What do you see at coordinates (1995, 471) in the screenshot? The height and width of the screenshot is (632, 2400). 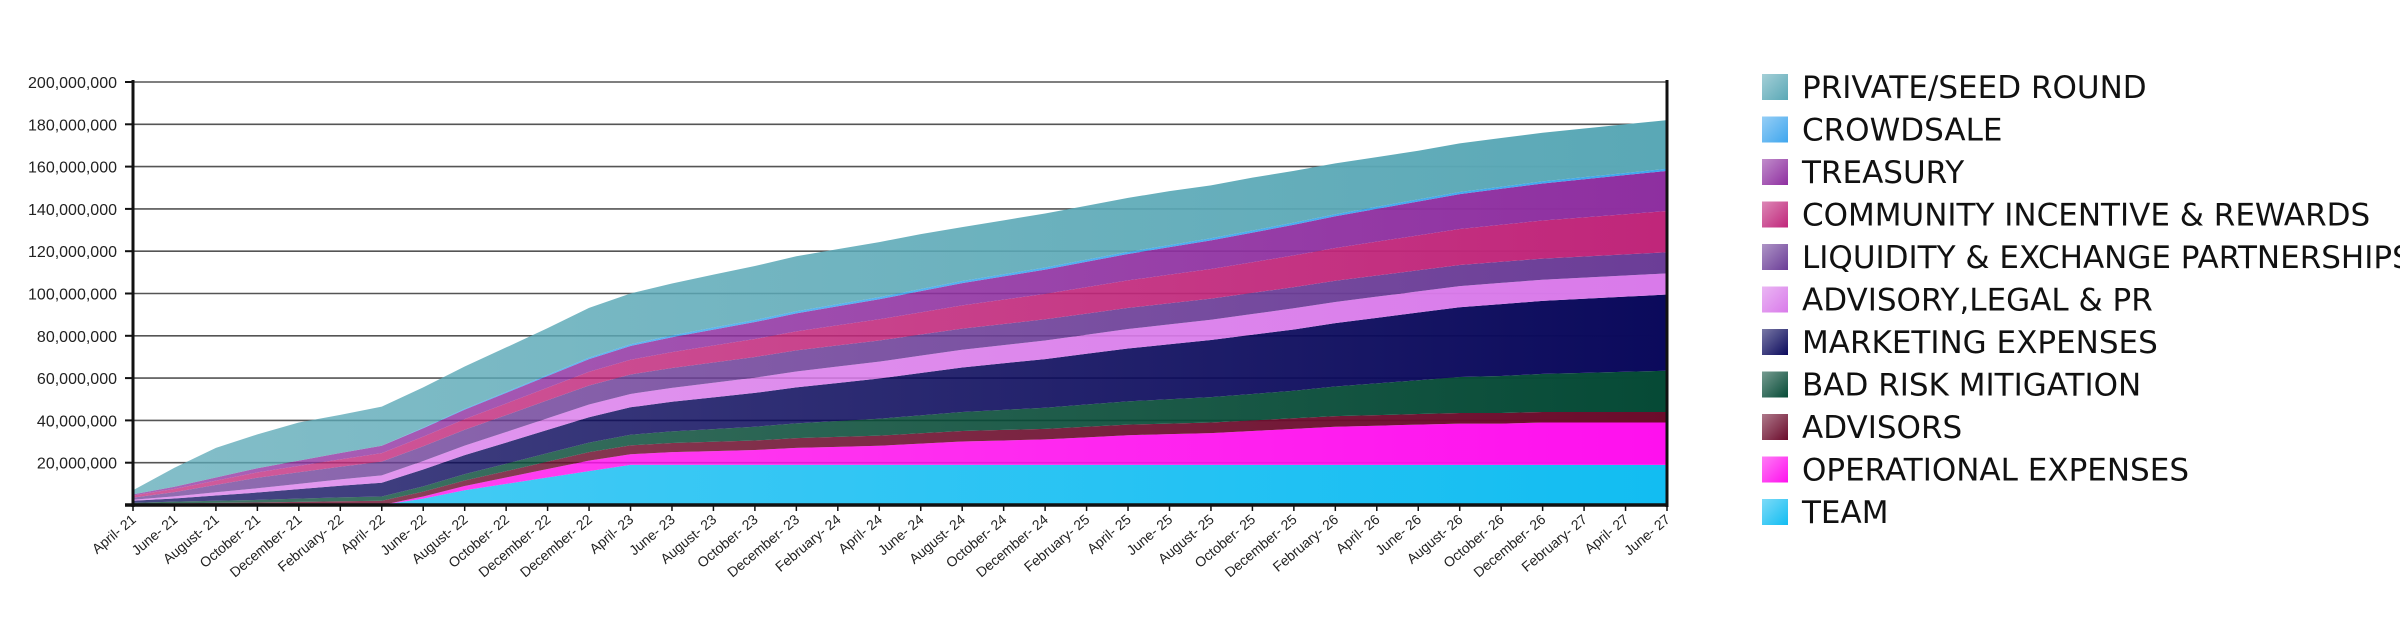 I see `legend-label-operational-expenses: OPERATIONAL EXPENSES` at bounding box center [1995, 471].